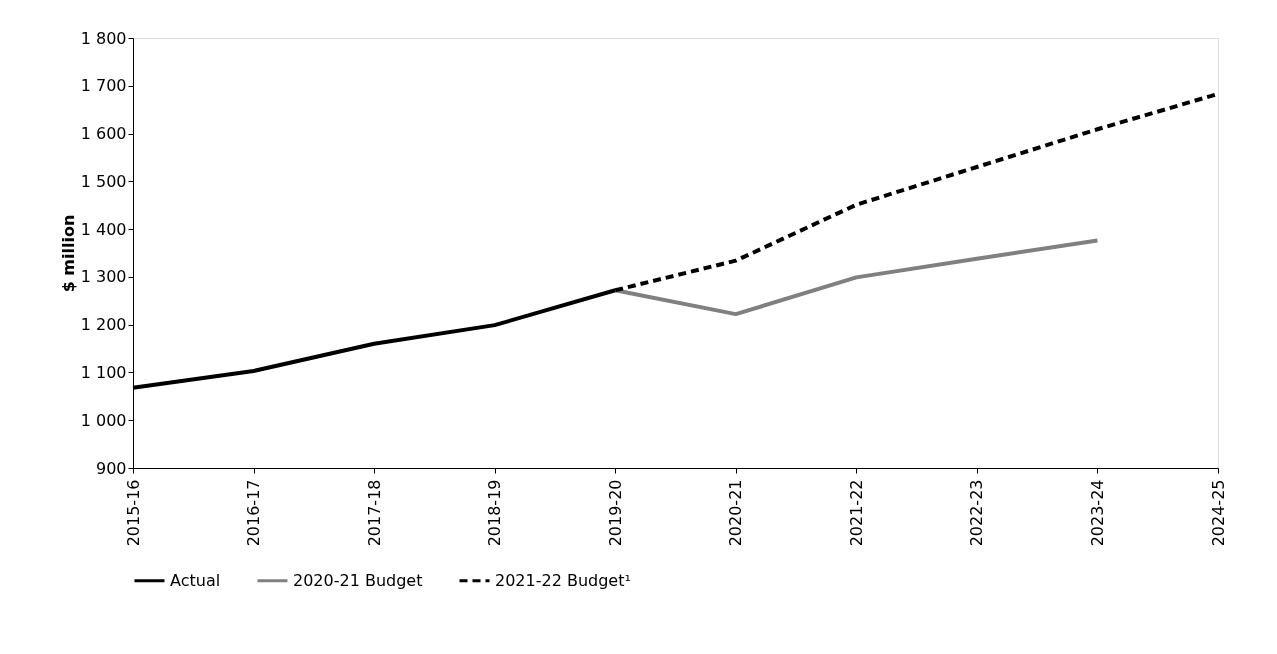 The image size is (1277, 654). Describe the element at coordinates (103, 181) in the screenshot. I see `y-tick-label: 1 500` at that location.